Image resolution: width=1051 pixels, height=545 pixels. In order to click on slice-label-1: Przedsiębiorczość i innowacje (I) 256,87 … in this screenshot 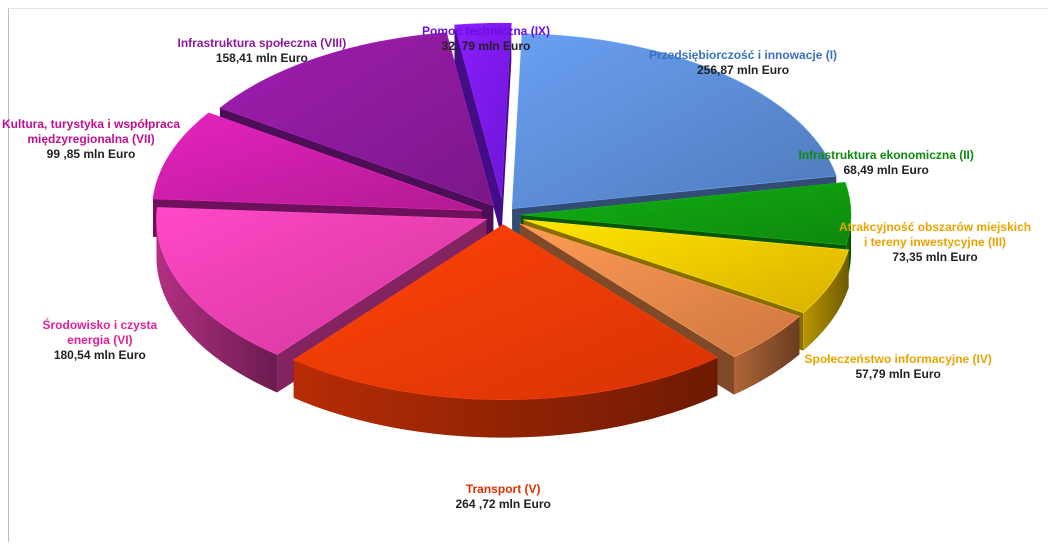, I will do `click(743, 63)`.